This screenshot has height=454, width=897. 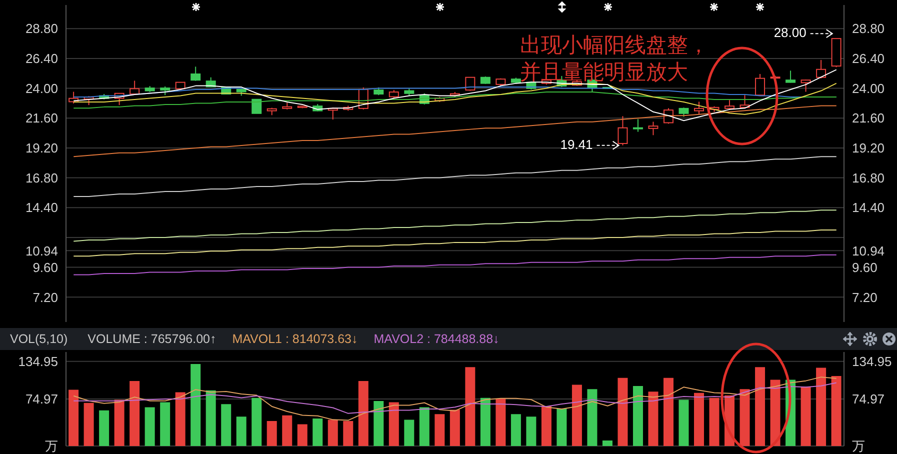 What do you see at coordinates (295, 339) in the screenshot?
I see `text: MAVOL1 : 814073.63↓` at bounding box center [295, 339].